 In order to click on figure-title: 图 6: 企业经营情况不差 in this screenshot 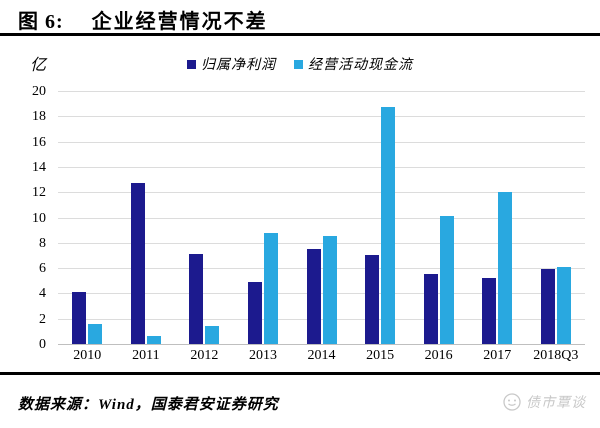, I will do `click(143, 19)`.